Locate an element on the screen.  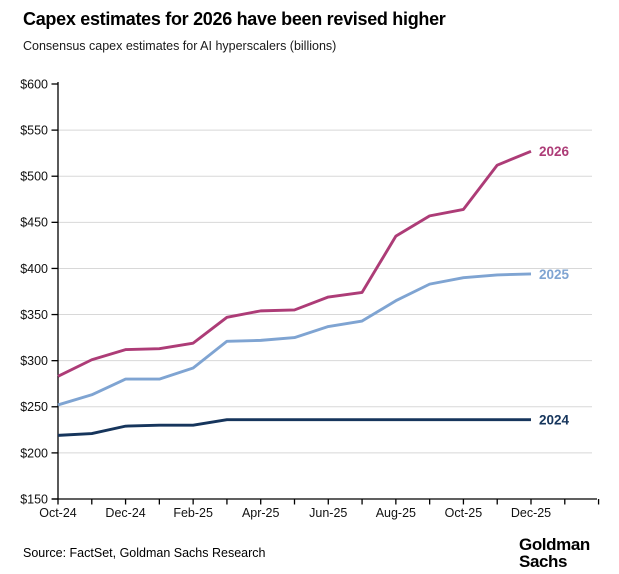
y-tick-label-200: $200 is located at coordinates (34, 453).